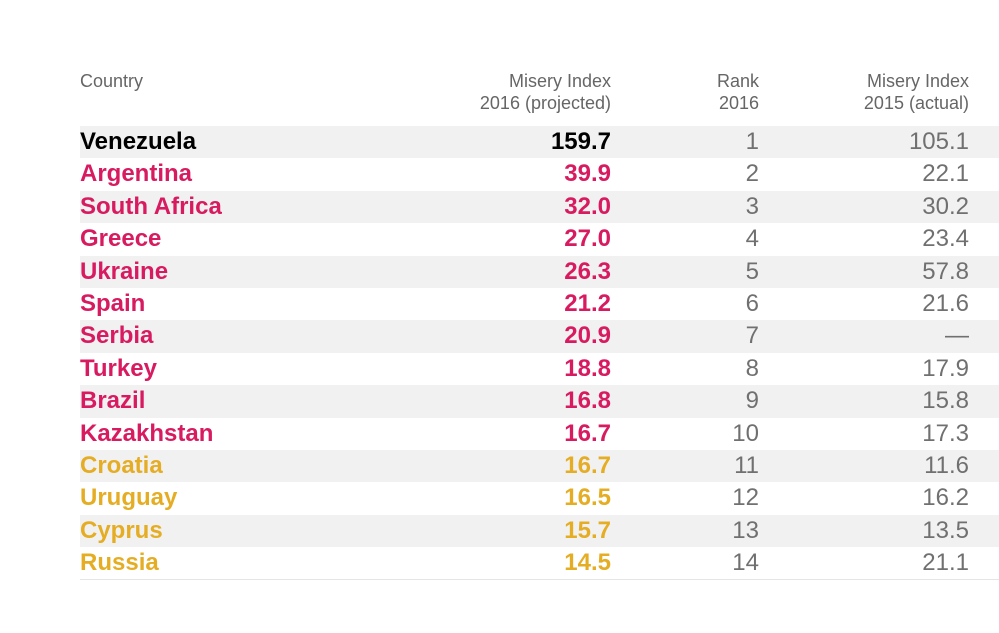  I want to click on cell-misery-index-2016: 21.2, so click(587, 303).